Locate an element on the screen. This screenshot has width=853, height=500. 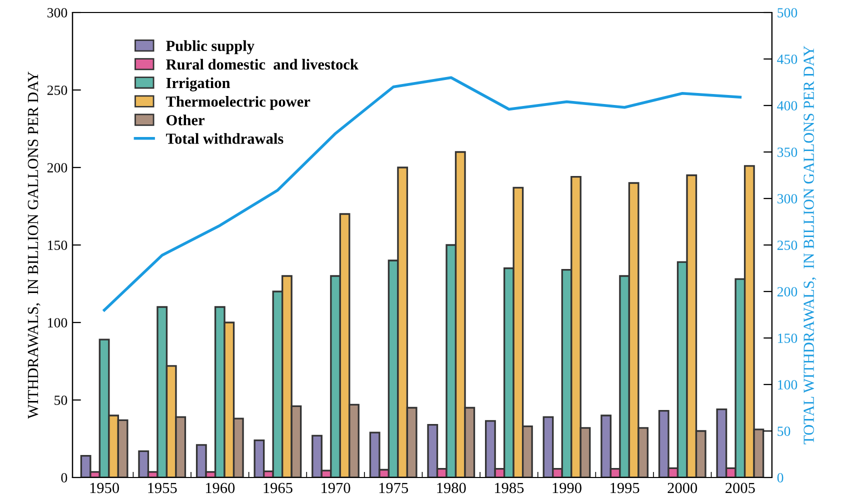
y-tick-label: 100 is located at coordinates (58, 323).